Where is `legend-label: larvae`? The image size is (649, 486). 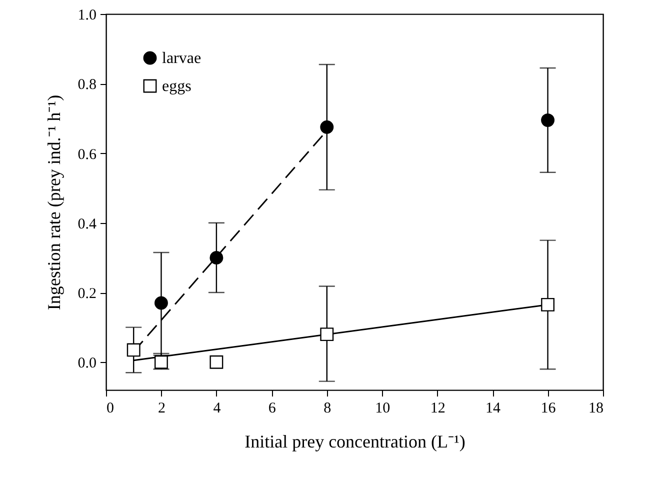
legend-label: larvae is located at coordinates (182, 58).